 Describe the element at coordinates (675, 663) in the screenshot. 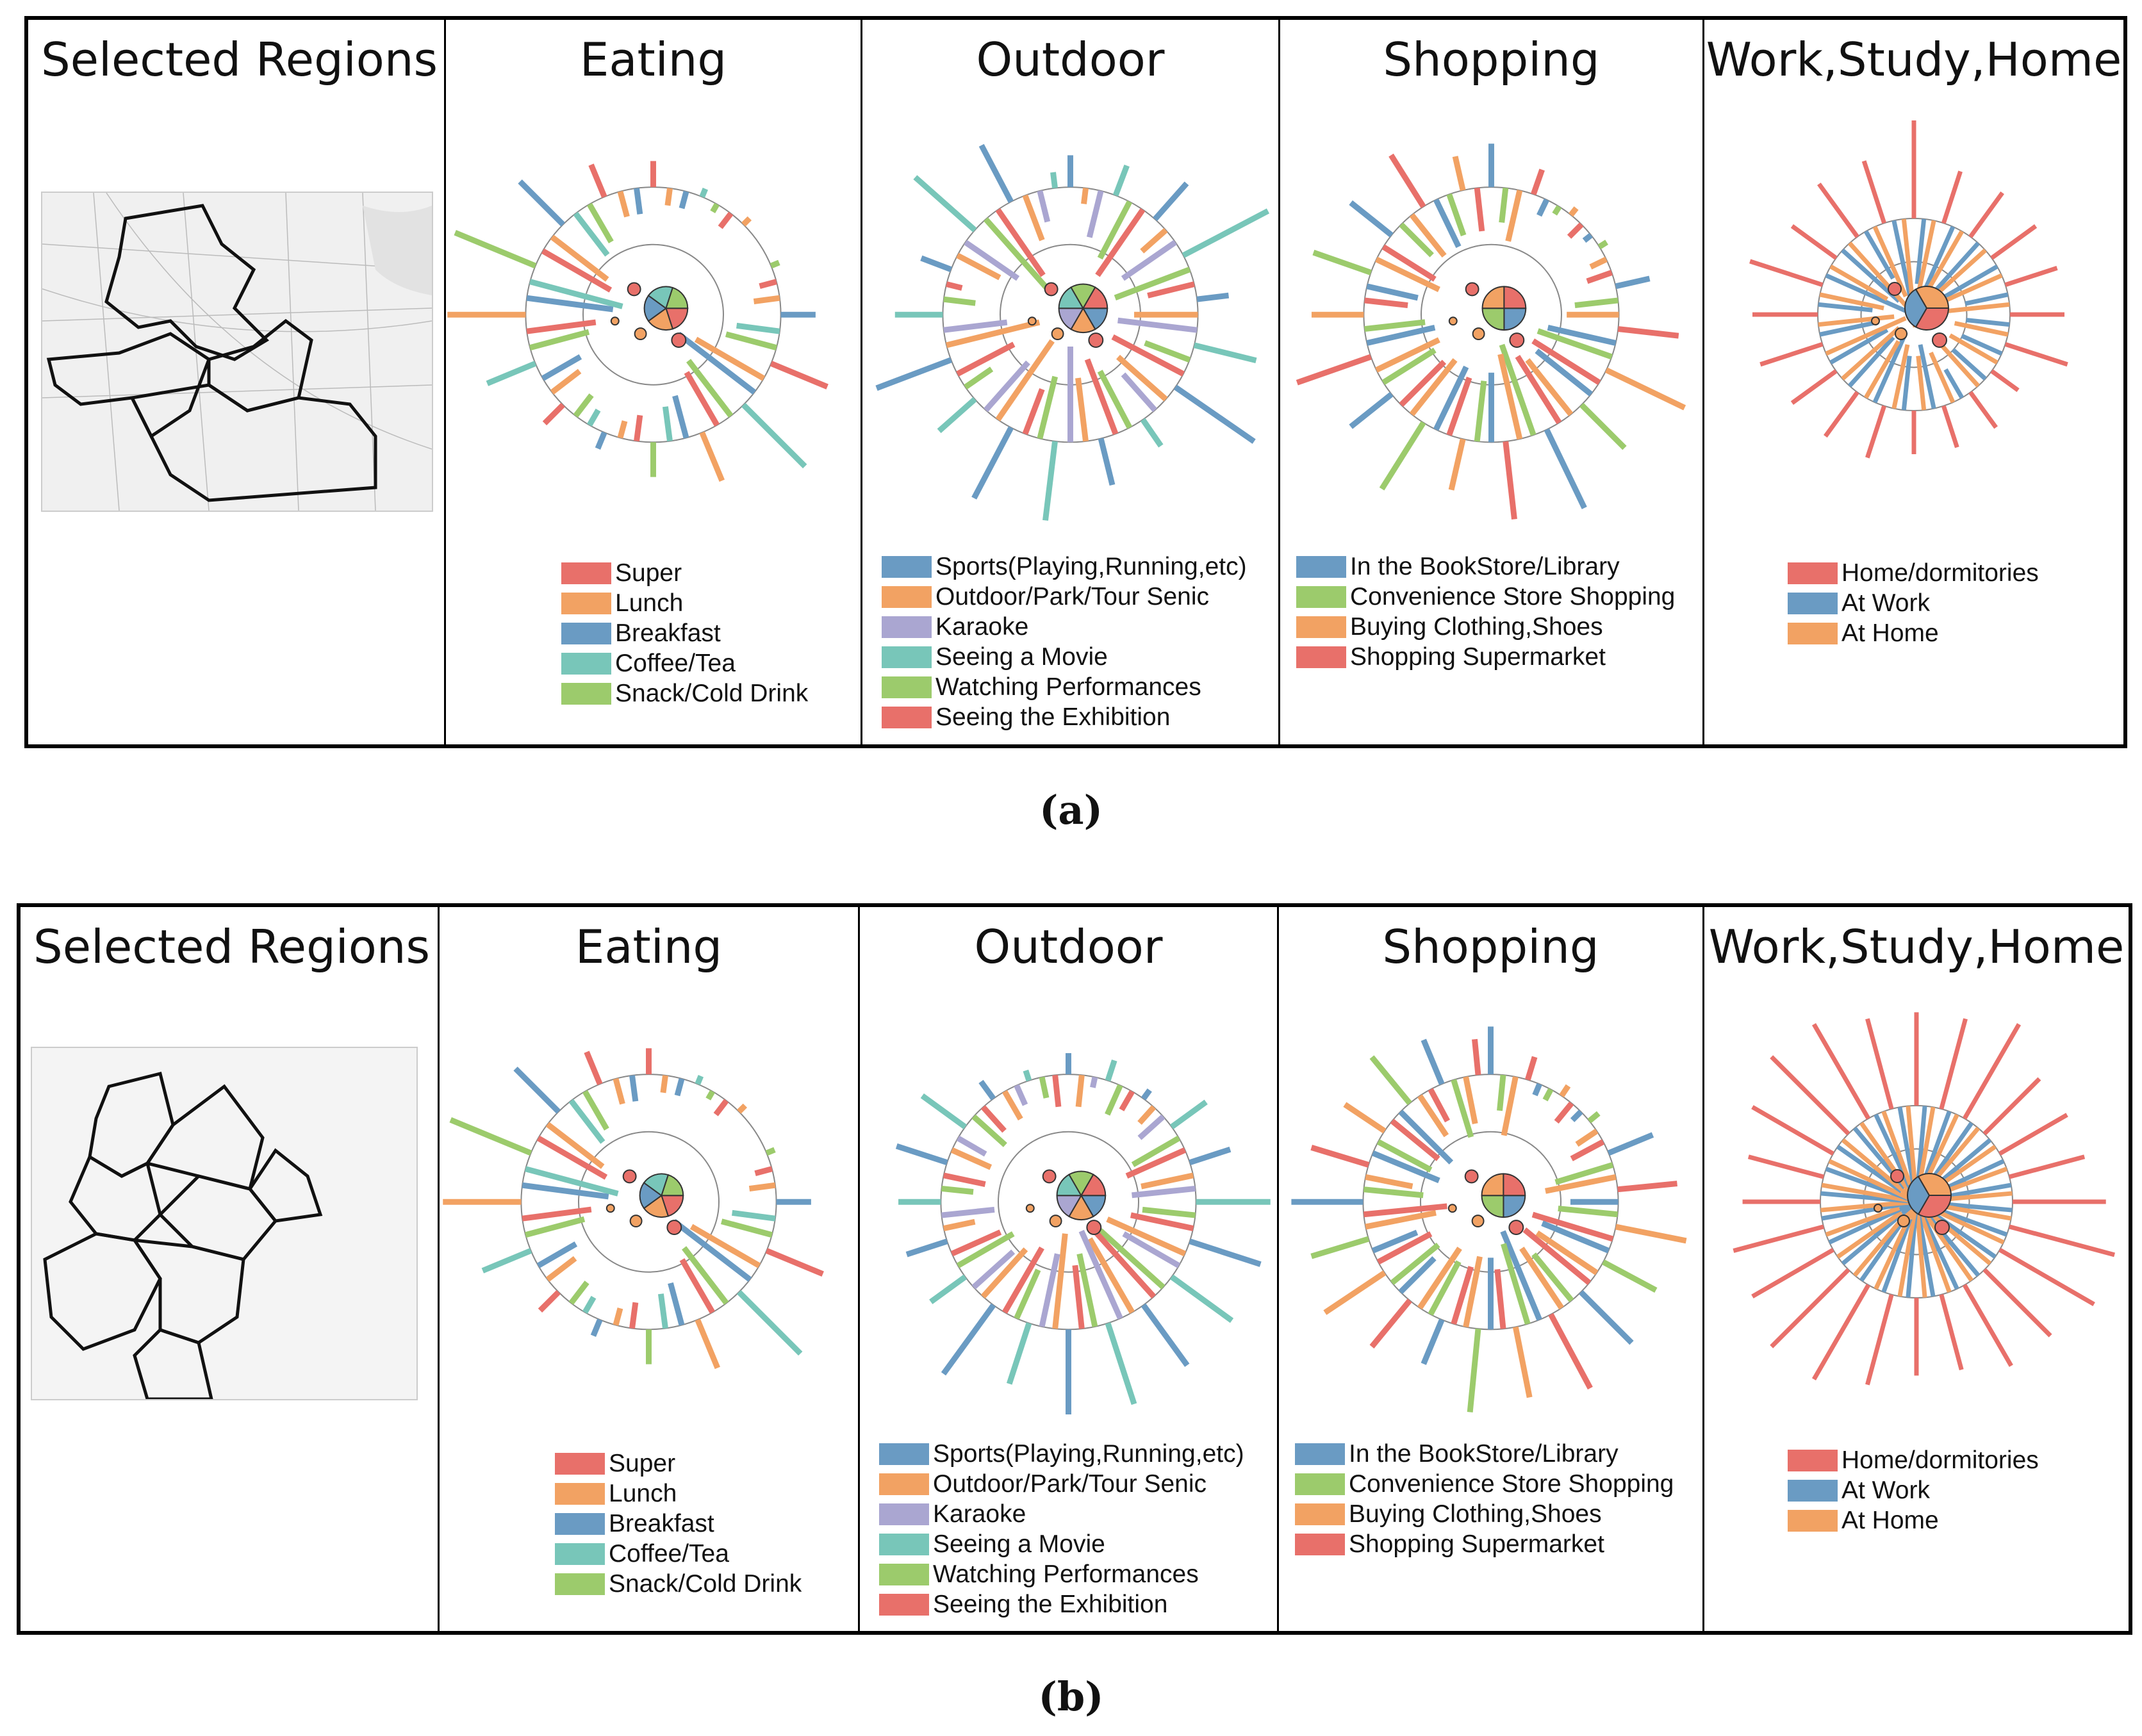

I see `legend-label: Coffee/Tea` at that location.